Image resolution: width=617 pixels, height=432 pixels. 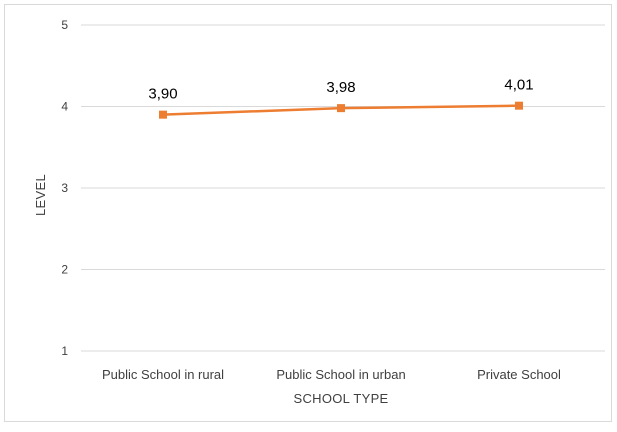 I want to click on data-label: 3,98, so click(x=340, y=87).